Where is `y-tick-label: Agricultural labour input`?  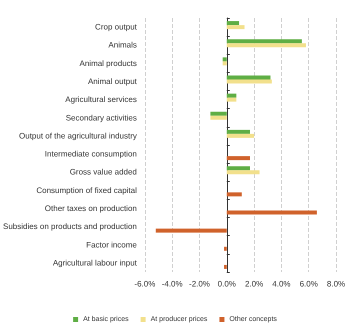 y-tick-label: Agricultural labour input is located at coordinates (95, 263).